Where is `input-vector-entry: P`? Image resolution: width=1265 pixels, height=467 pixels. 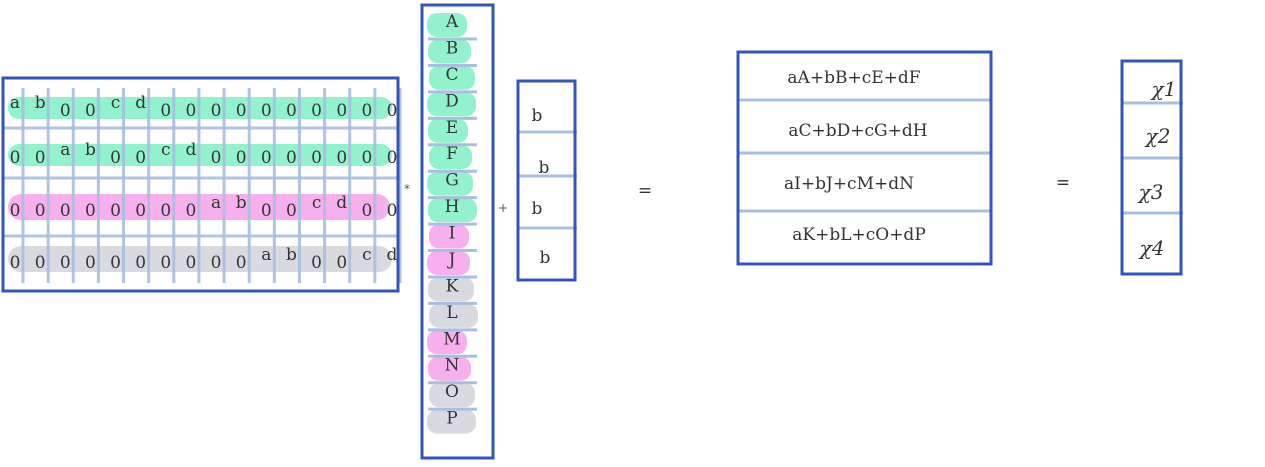
input-vector-entry: P is located at coordinates (451, 419).